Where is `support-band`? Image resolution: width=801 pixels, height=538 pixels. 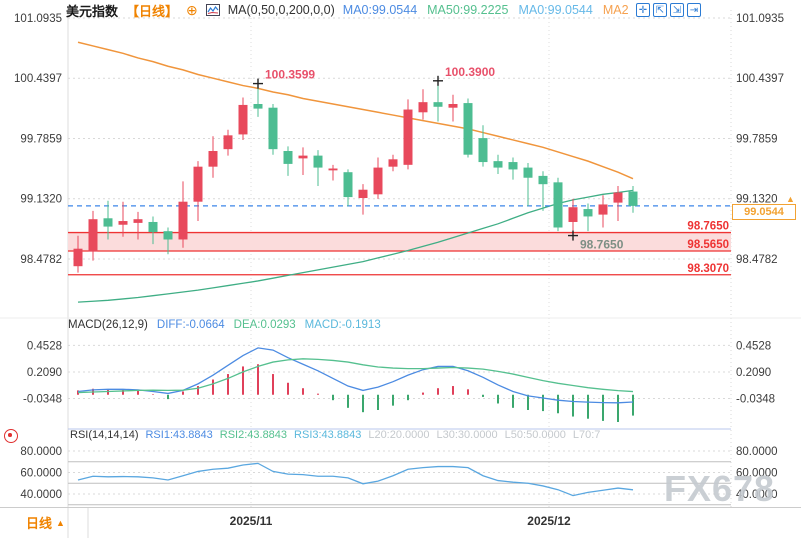
support-band is located at coordinates (399, 241).